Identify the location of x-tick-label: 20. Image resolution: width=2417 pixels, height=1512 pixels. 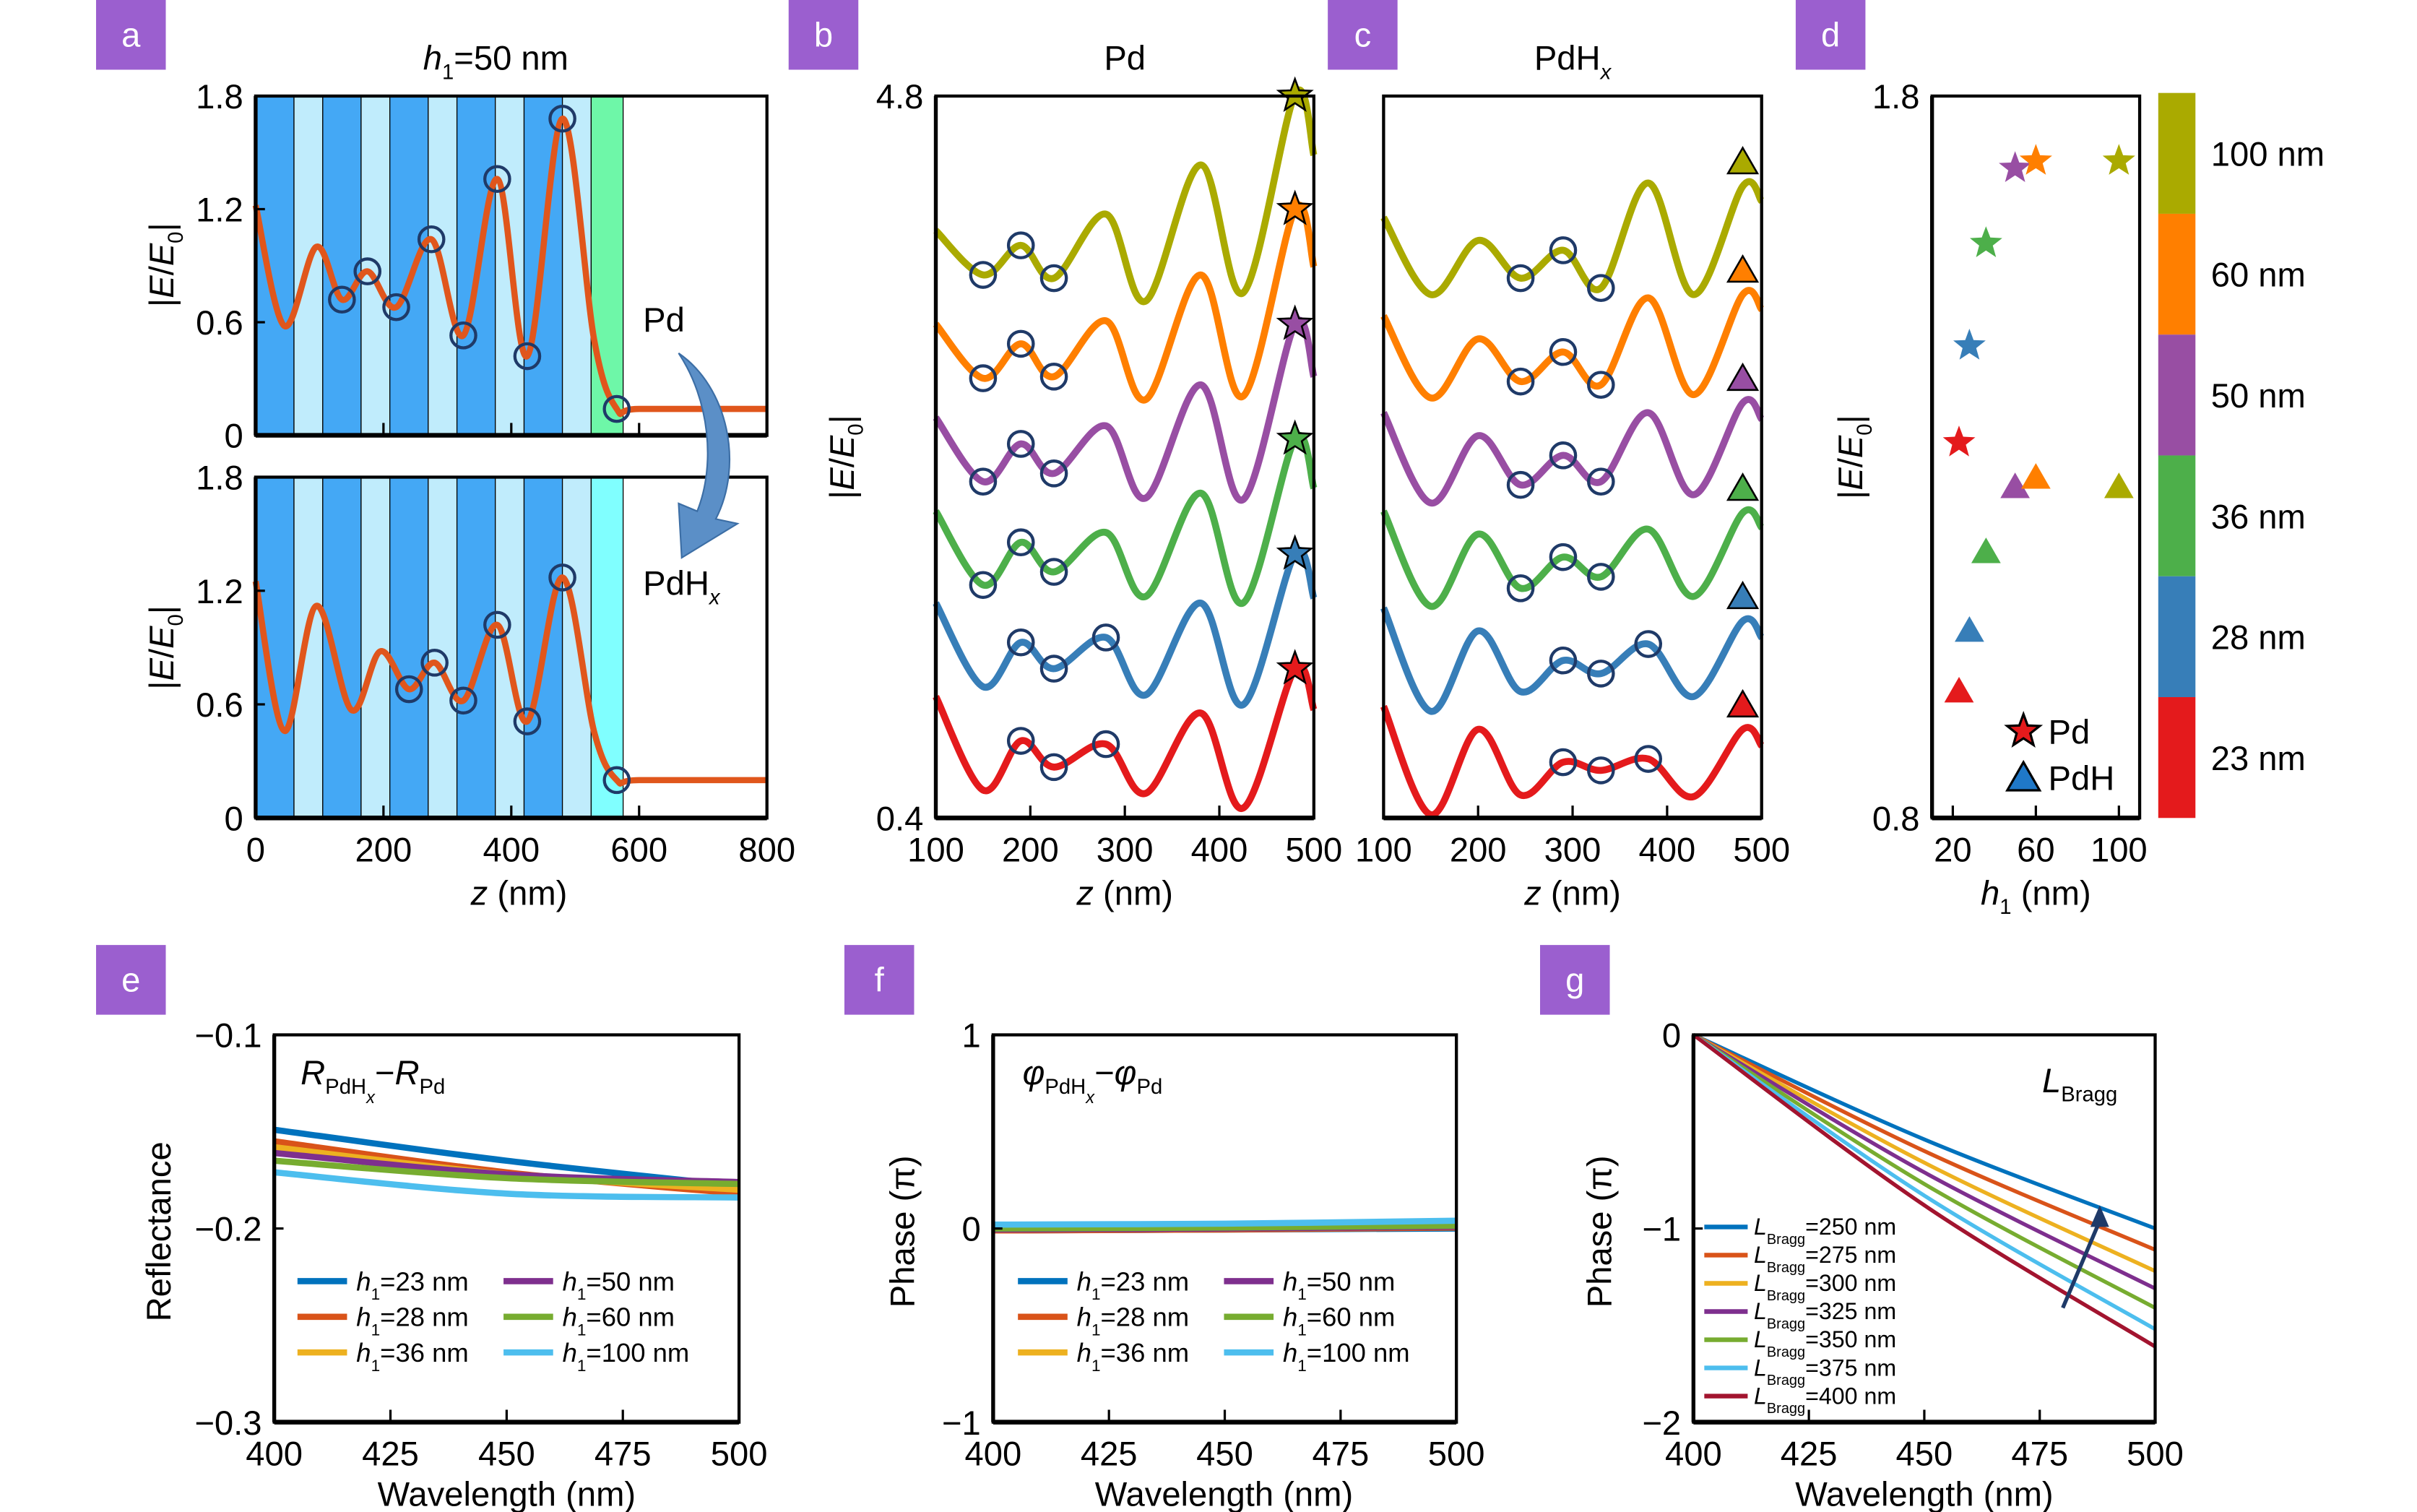
(1952, 849).